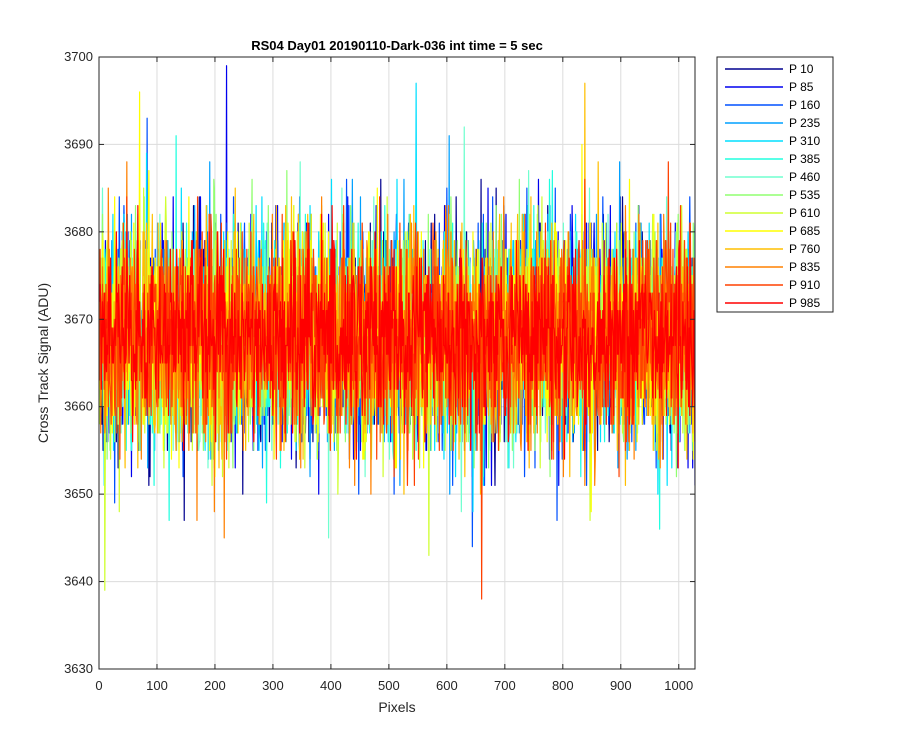  I want to click on x-tick-label: 400, so click(331, 685).